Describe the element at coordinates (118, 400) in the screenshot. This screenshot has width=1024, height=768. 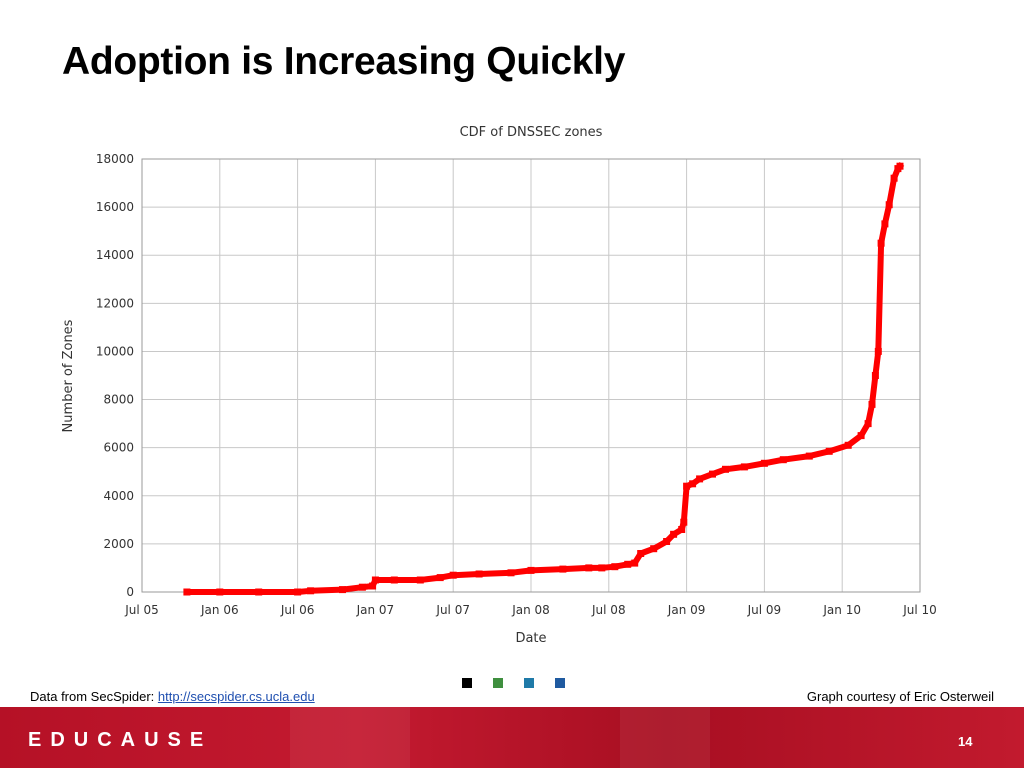
I see `y-tick-label: 8000` at that location.